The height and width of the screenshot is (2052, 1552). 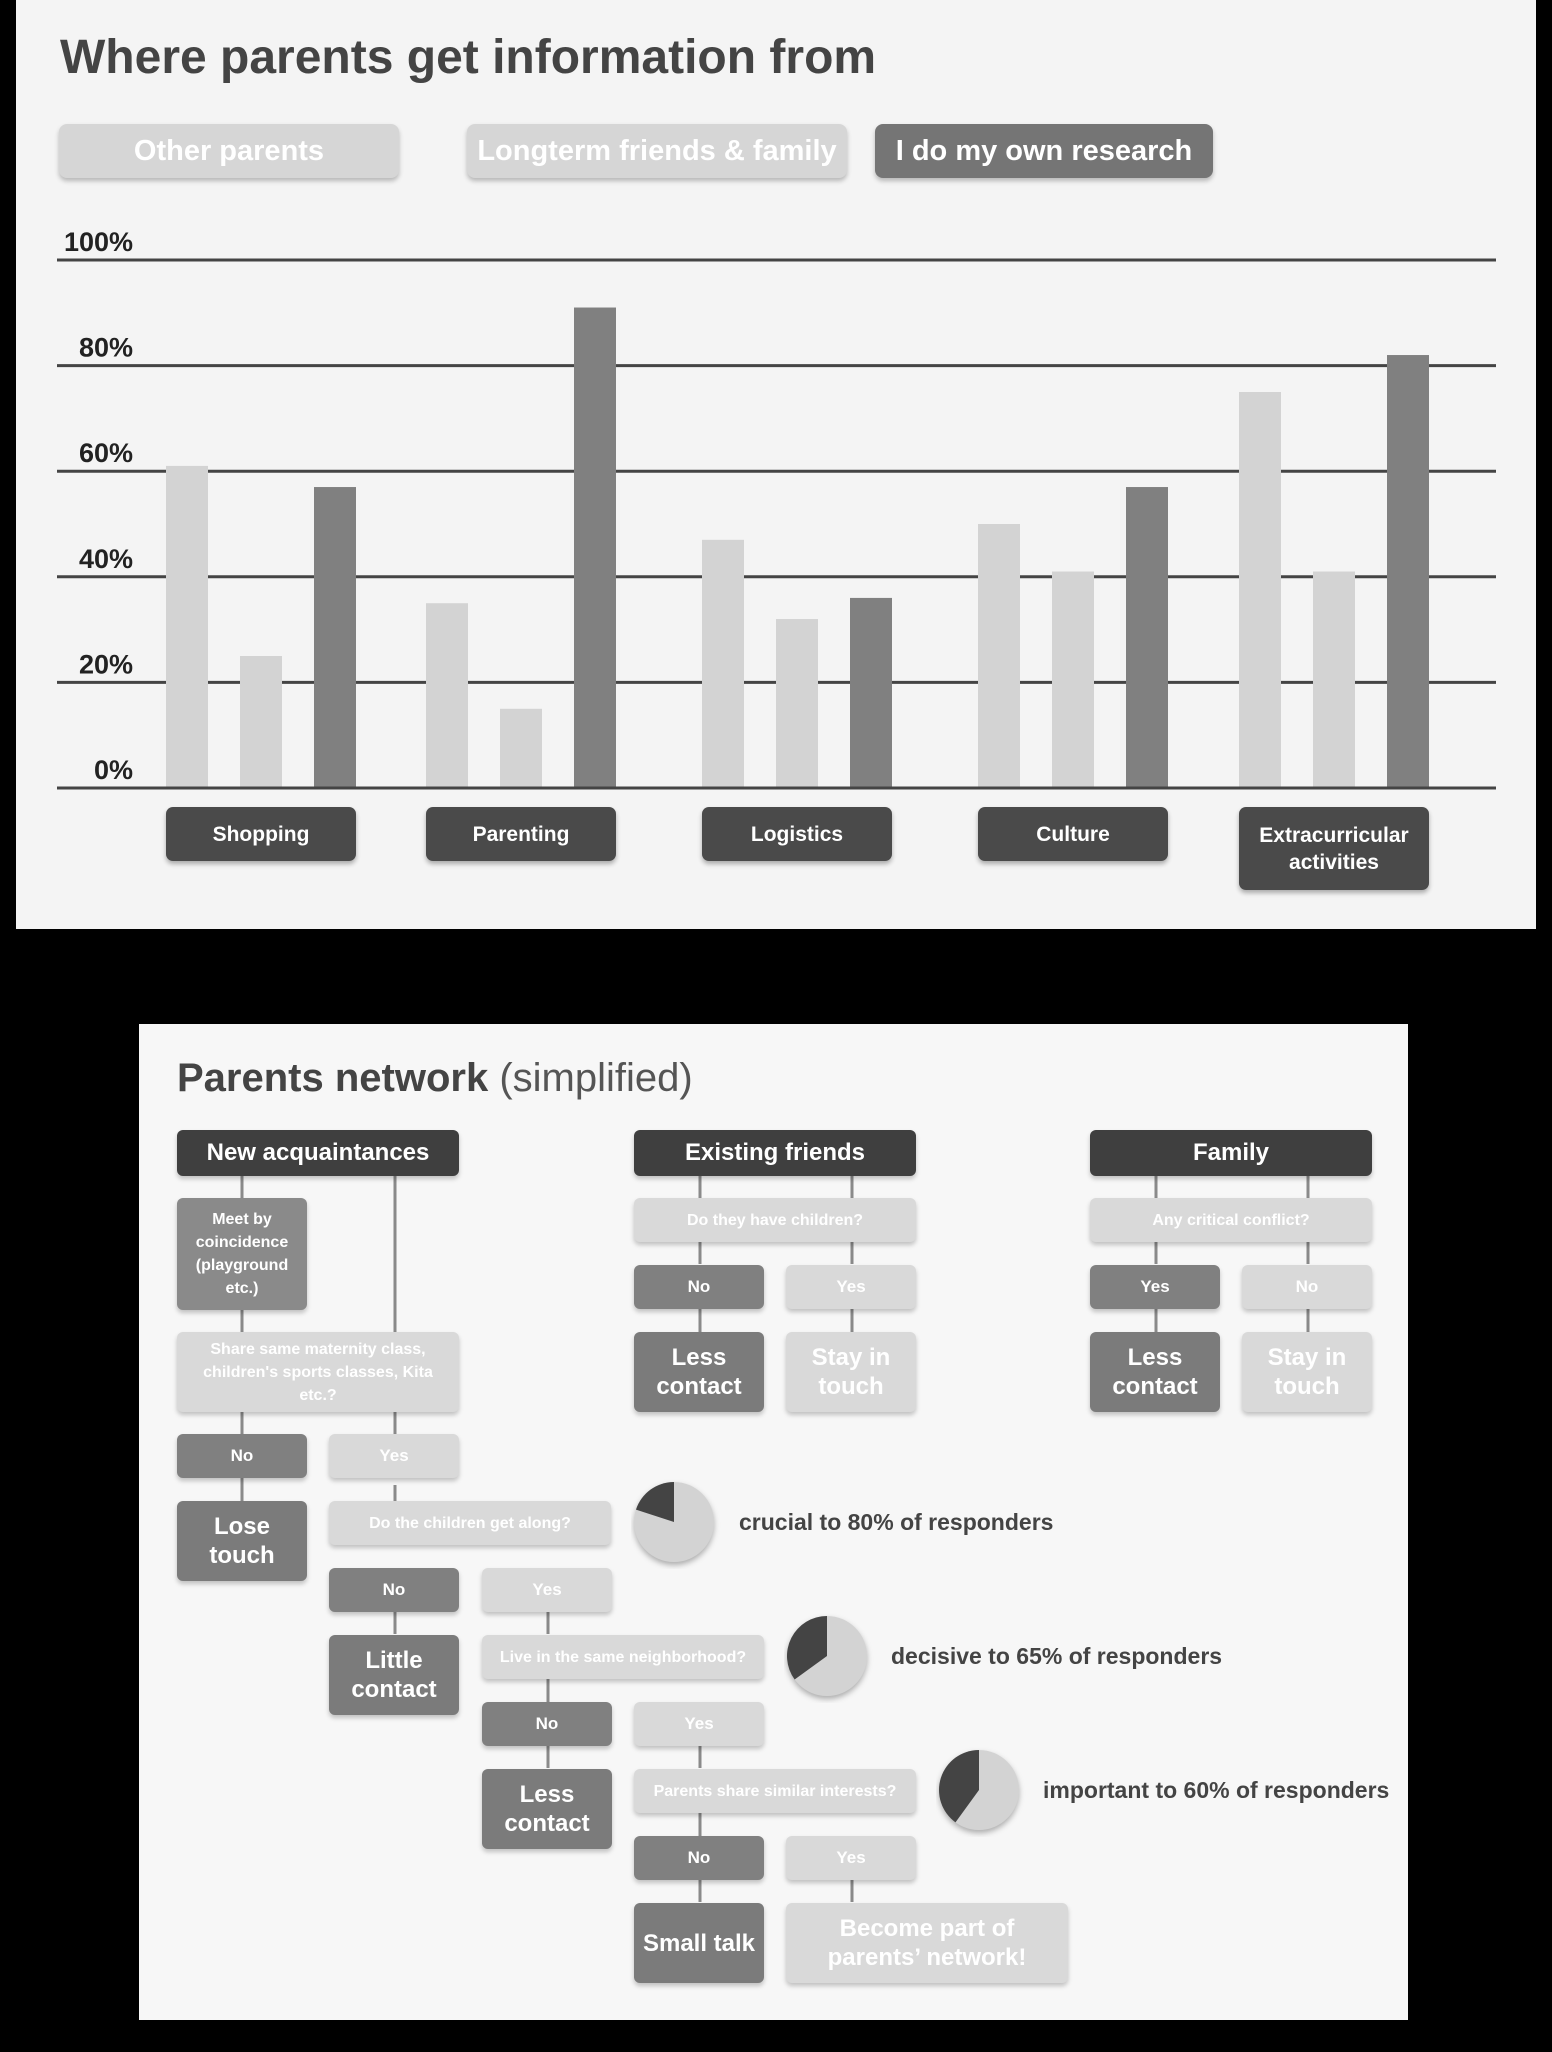 What do you see at coordinates (242, 1254) in the screenshot?
I see `meet-by-coincidence-node: Meet by coincidence (playground etc.)` at bounding box center [242, 1254].